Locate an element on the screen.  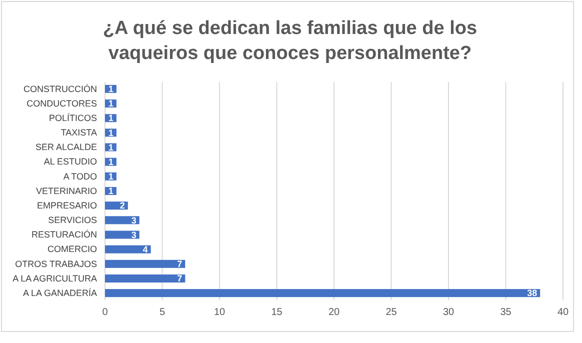
data-label: 38 is located at coordinates (532, 293).